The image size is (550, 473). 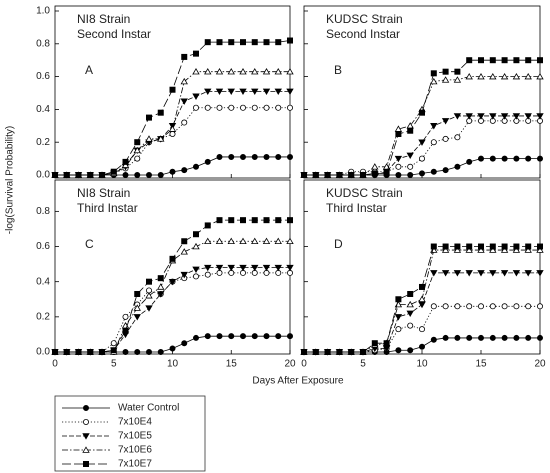 What do you see at coordinates (172, 141) in the screenshot?
I see `series-line` at bounding box center [172, 141].